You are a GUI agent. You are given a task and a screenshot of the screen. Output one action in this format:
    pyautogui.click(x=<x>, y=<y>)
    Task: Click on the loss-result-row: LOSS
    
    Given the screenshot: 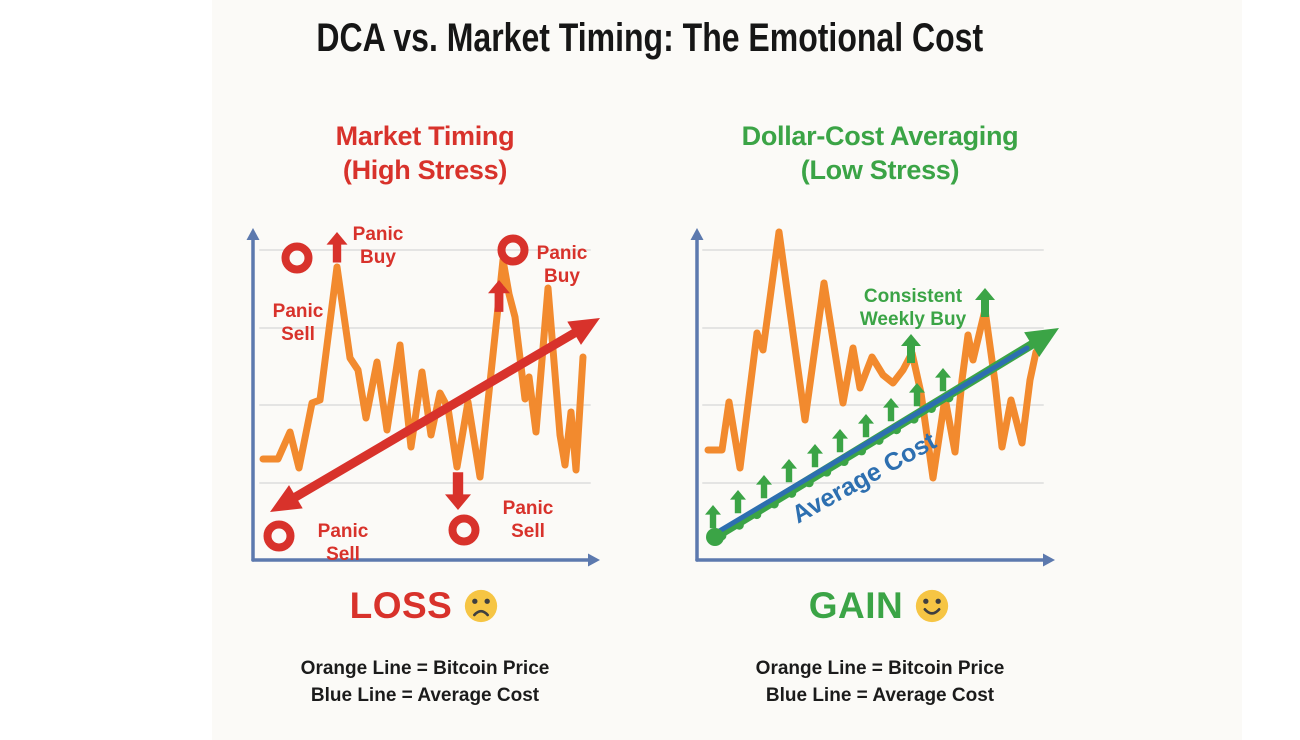 What is the action you would take?
    pyautogui.click(x=425, y=606)
    